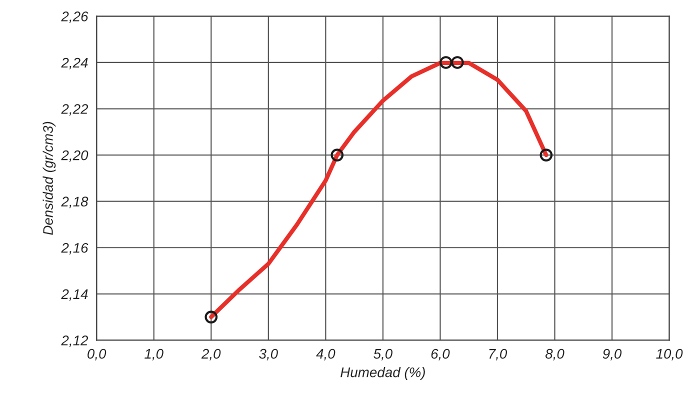 Image resolution: width=690 pixels, height=405 pixels. I want to click on x-tick-label: 3,0, so click(268, 354).